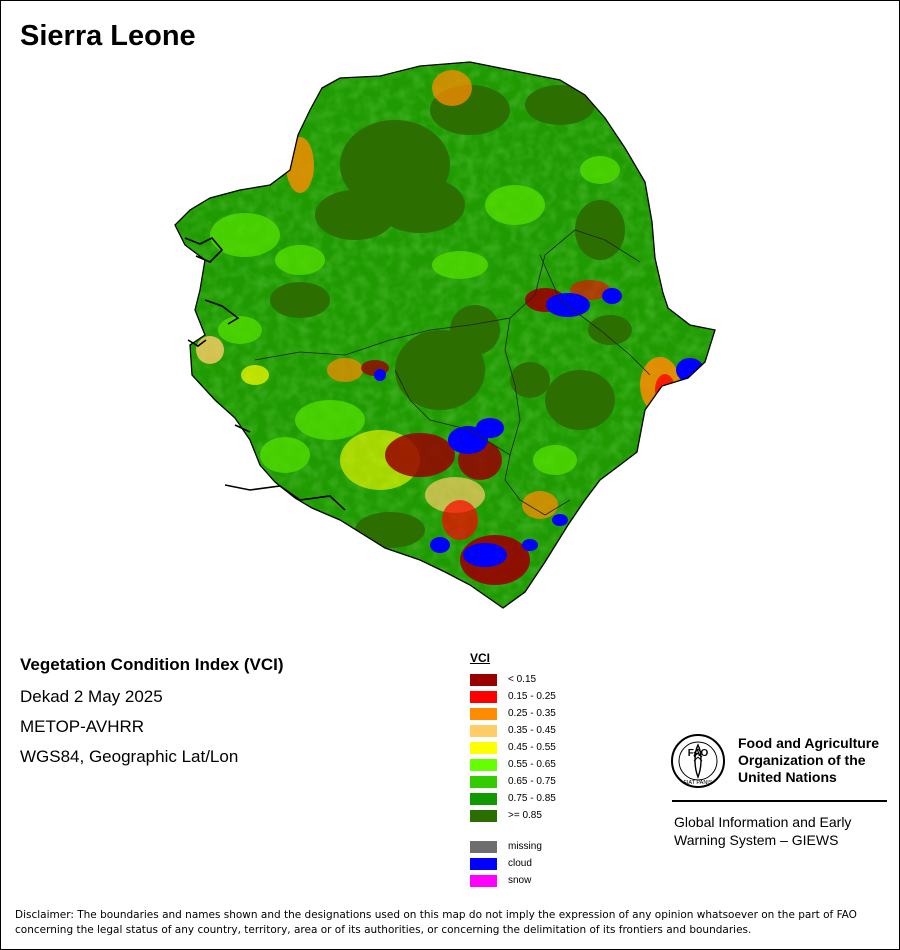  Describe the element at coordinates (756, 840) in the screenshot. I see `giews-line: Warning System – GIEWS` at that location.